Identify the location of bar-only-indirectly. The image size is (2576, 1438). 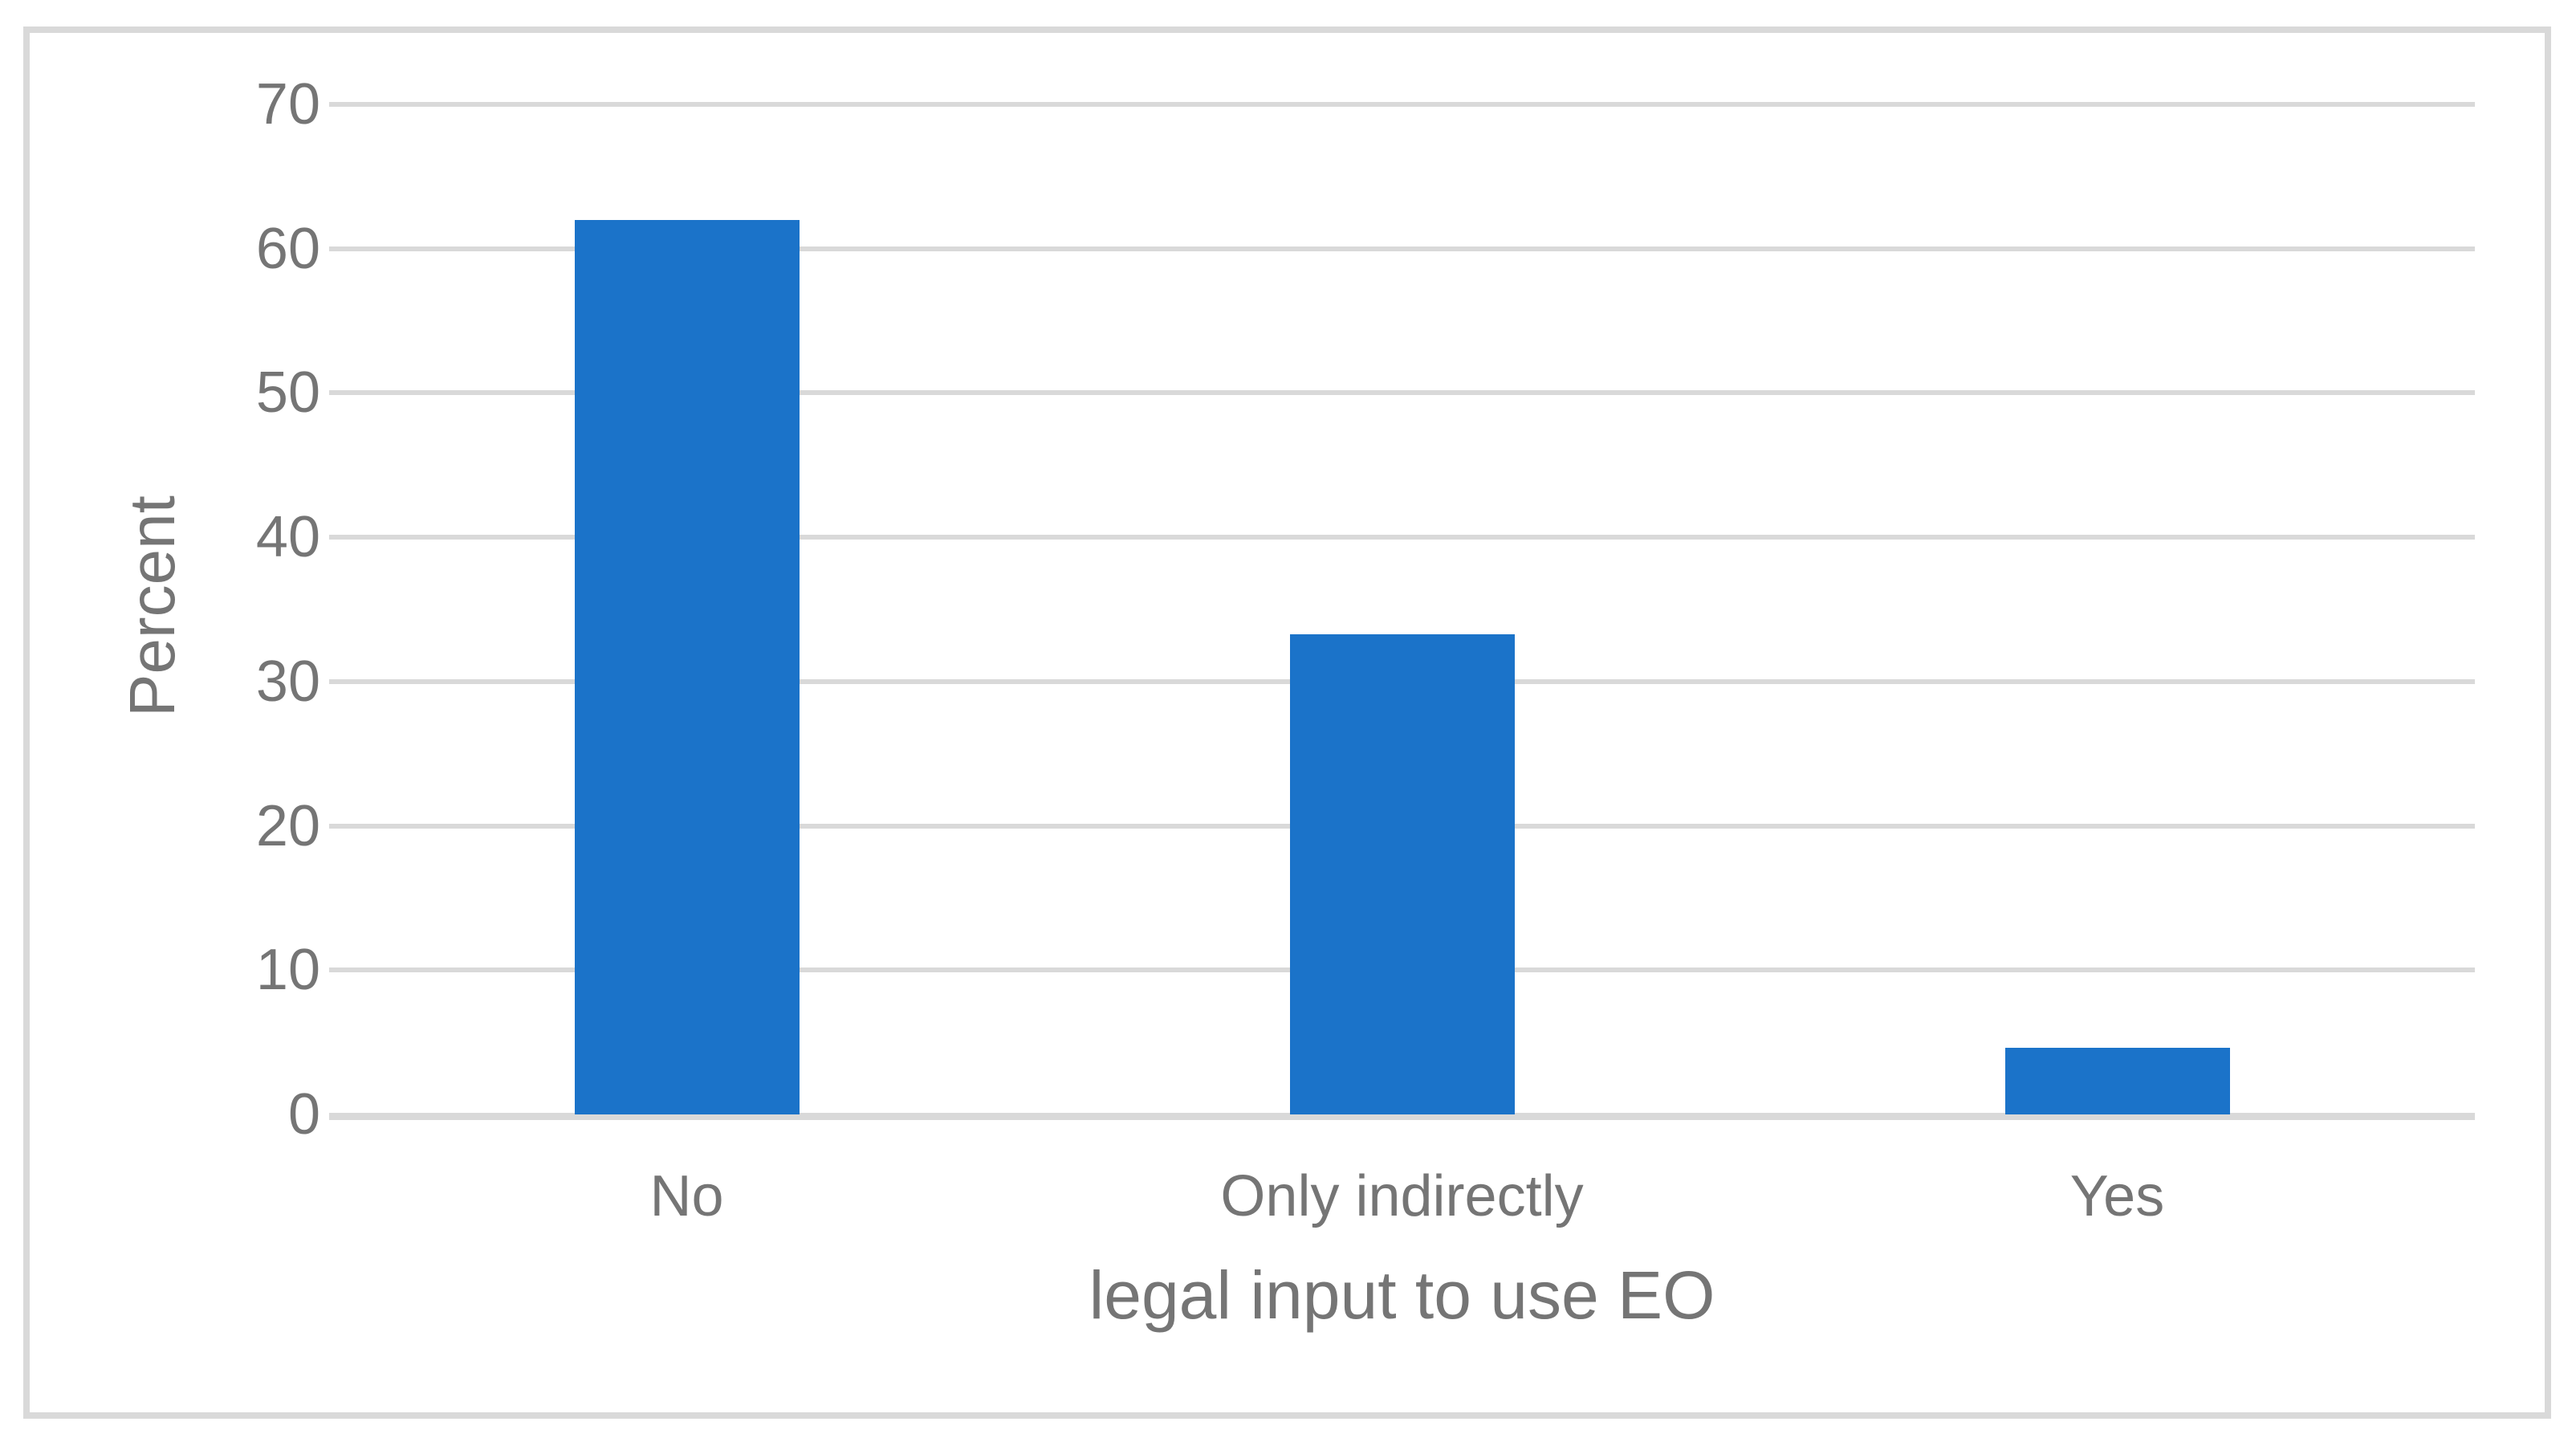
(1402, 874).